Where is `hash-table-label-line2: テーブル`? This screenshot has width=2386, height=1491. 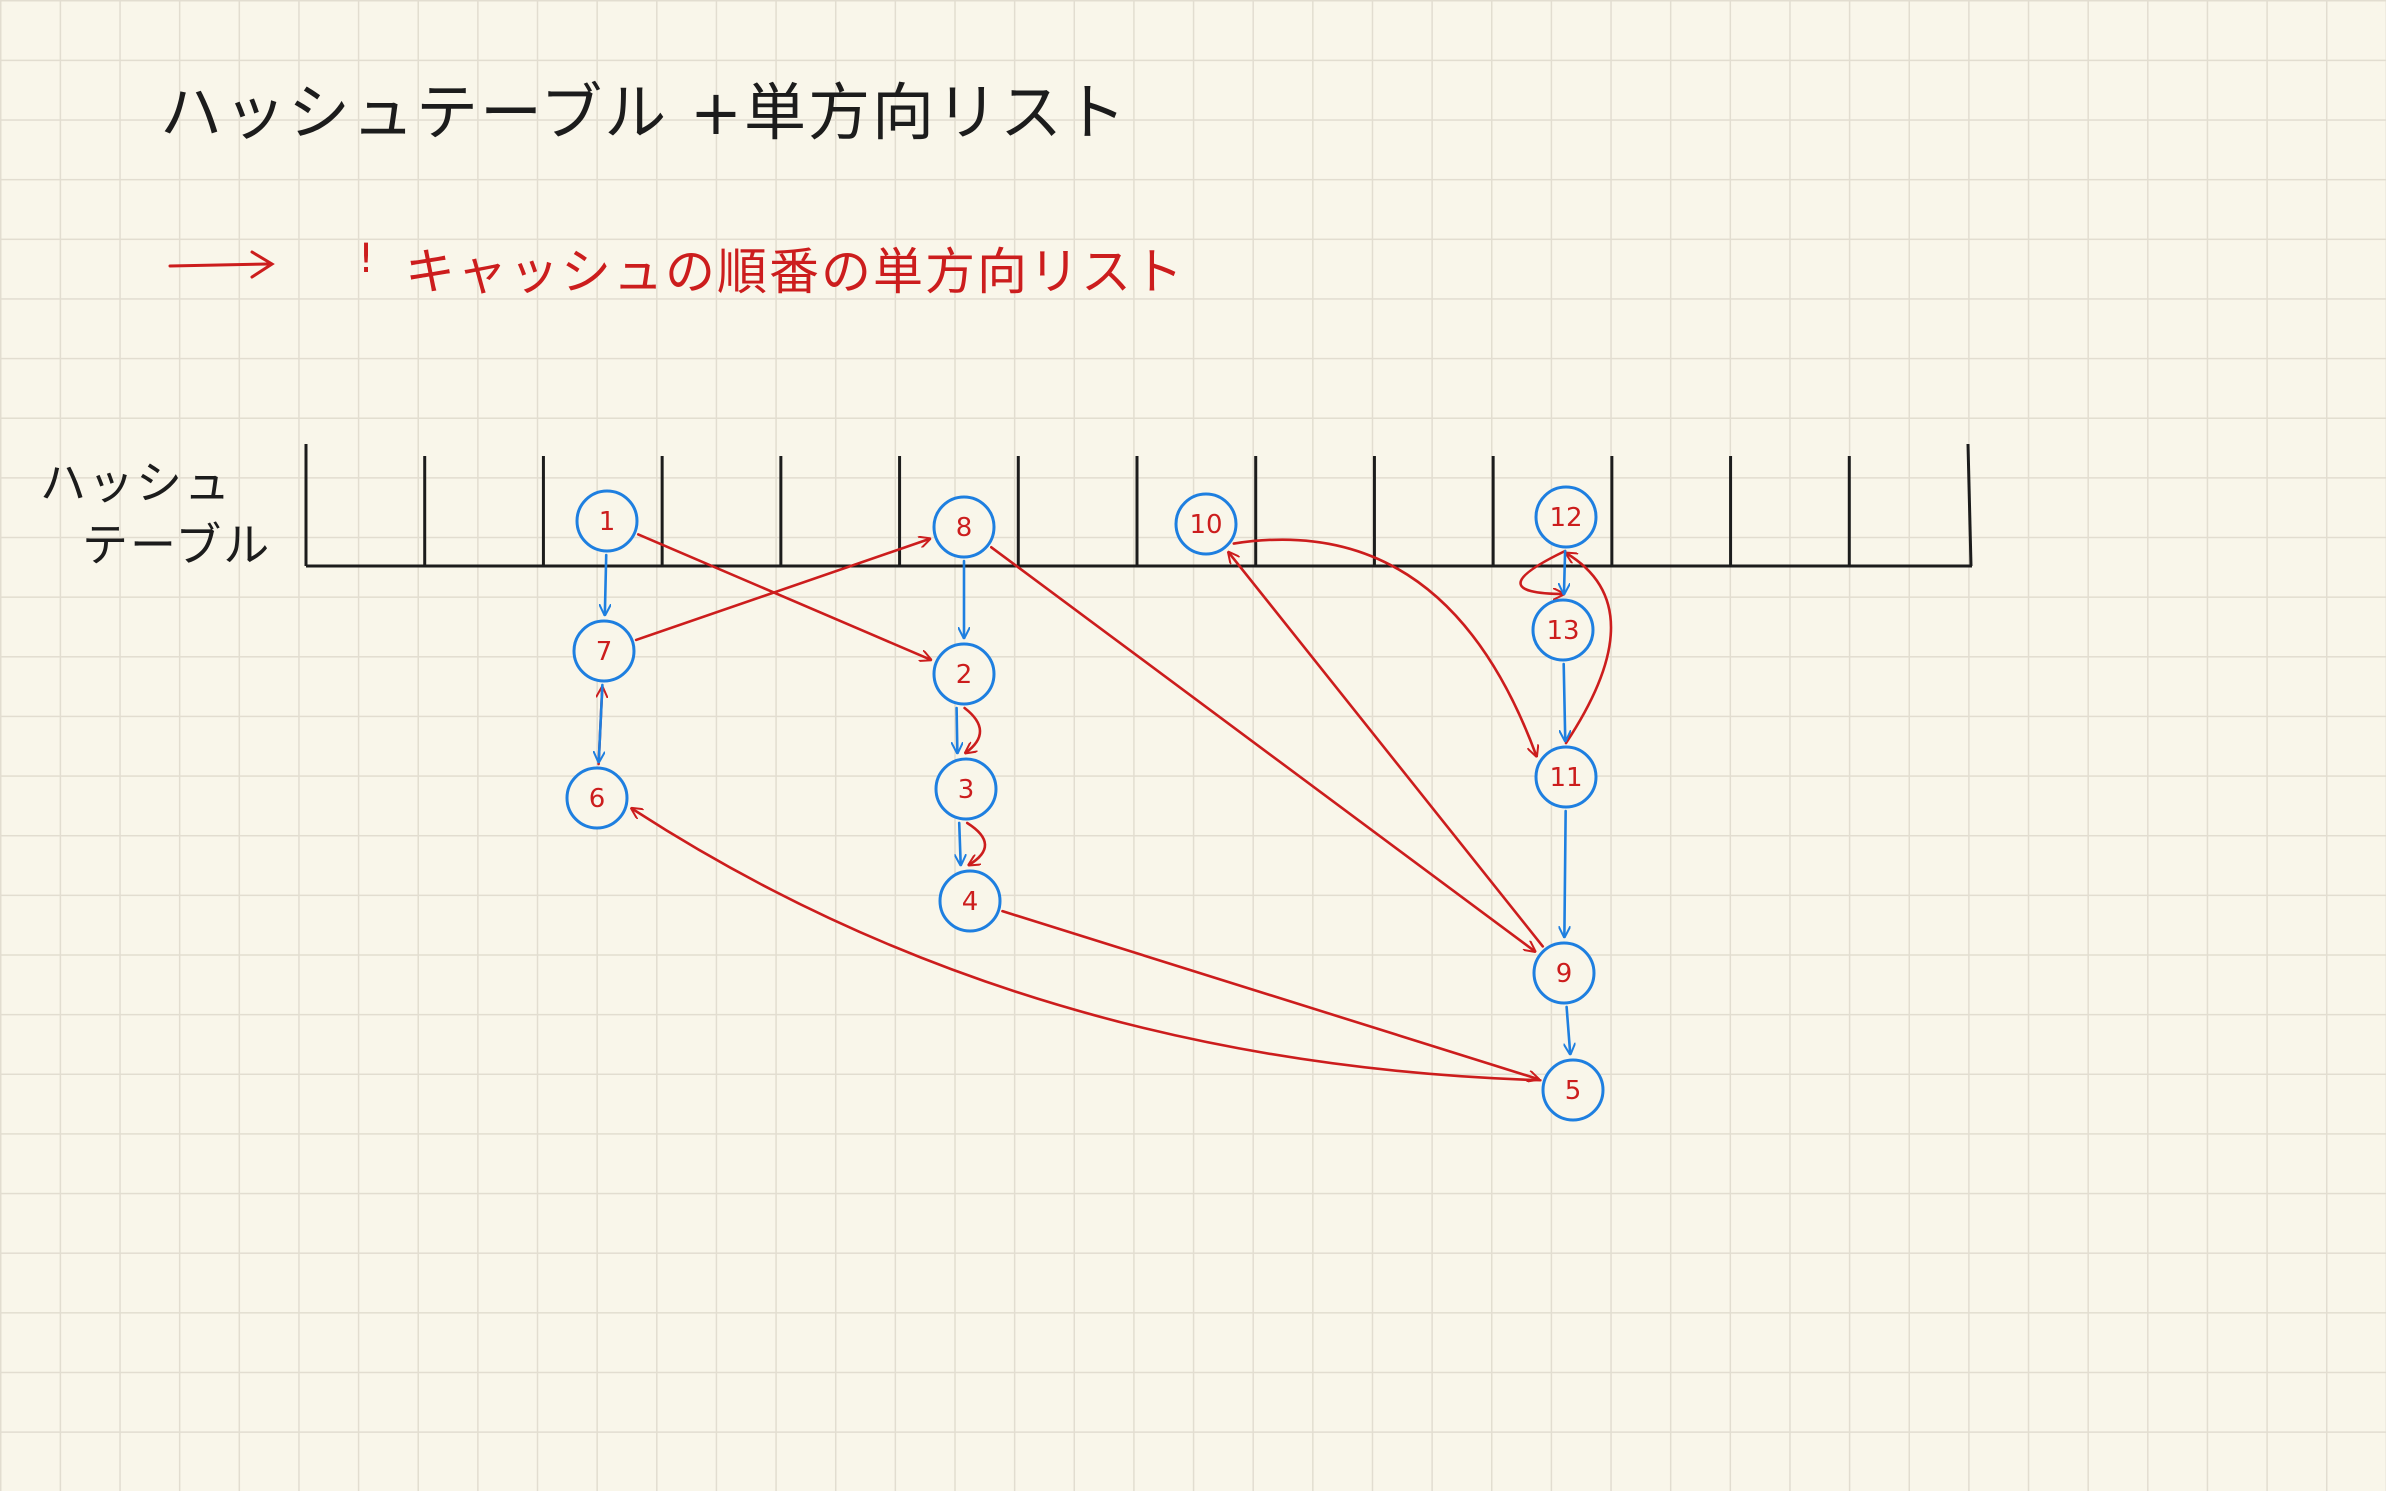 hash-table-label-line2: テーブル is located at coordinates (177, 545).